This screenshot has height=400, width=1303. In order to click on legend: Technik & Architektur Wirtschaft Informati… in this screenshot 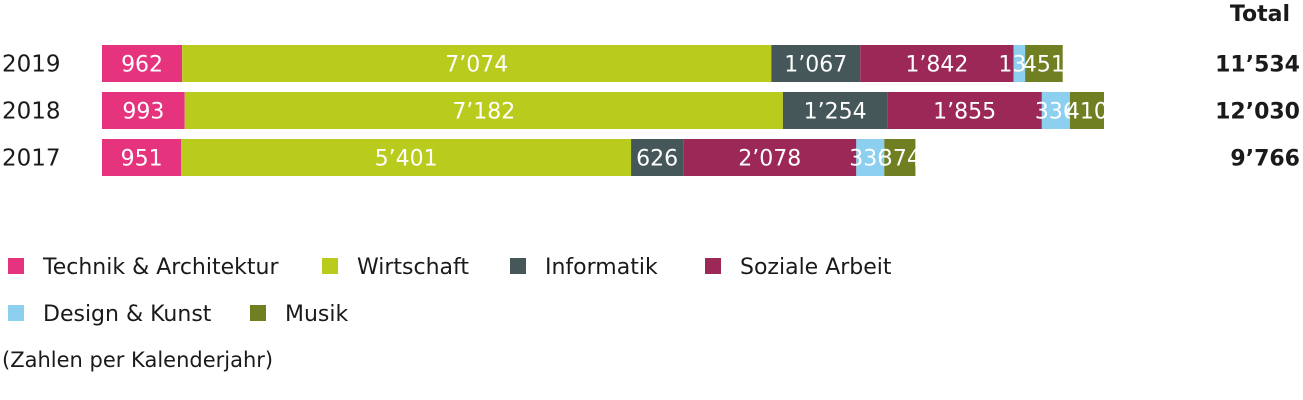, I will do `click(450, 291)`.